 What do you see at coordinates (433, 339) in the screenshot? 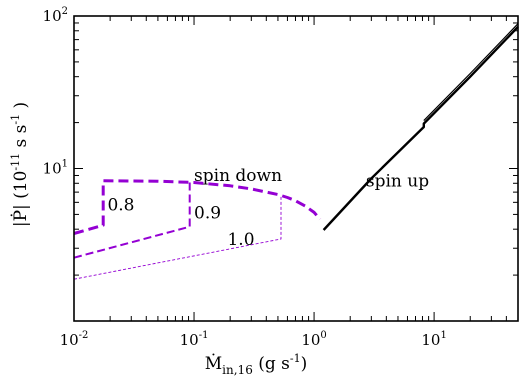
I see `x-tick-label: 10¹` at bounding box center [433, 339].